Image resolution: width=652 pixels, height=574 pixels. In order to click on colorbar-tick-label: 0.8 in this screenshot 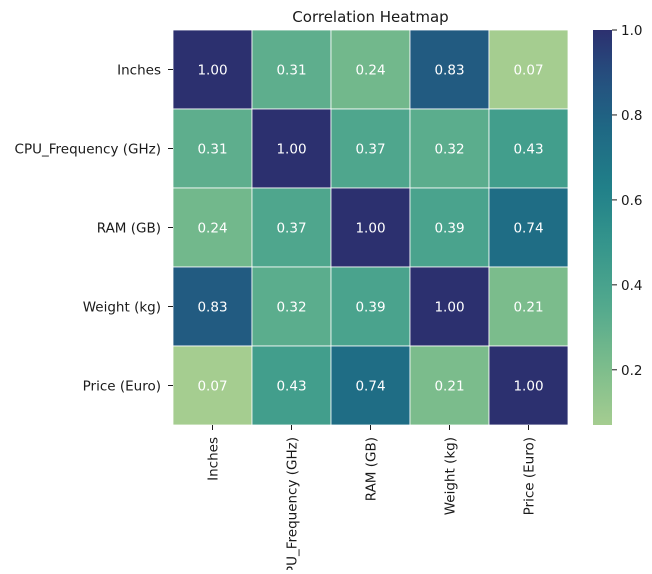, I will do `click(631, 116)`.